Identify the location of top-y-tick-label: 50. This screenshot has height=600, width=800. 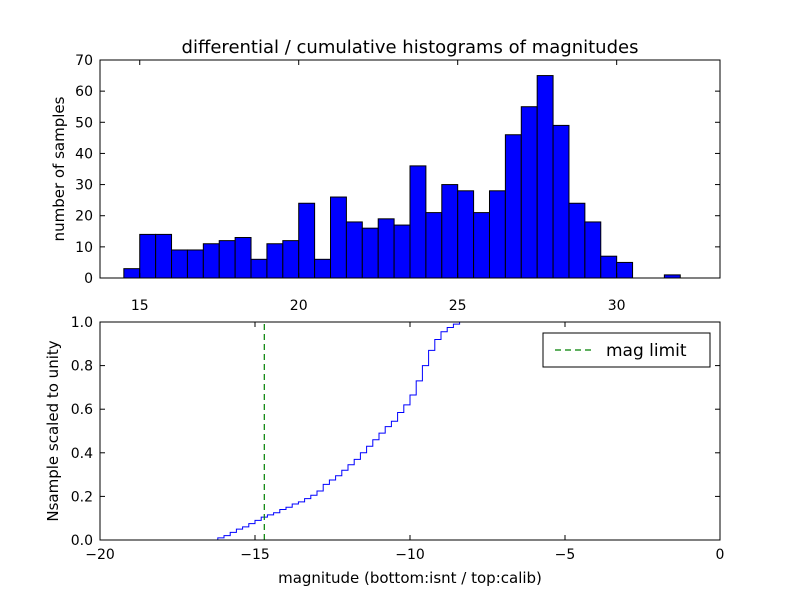
(84, 123).